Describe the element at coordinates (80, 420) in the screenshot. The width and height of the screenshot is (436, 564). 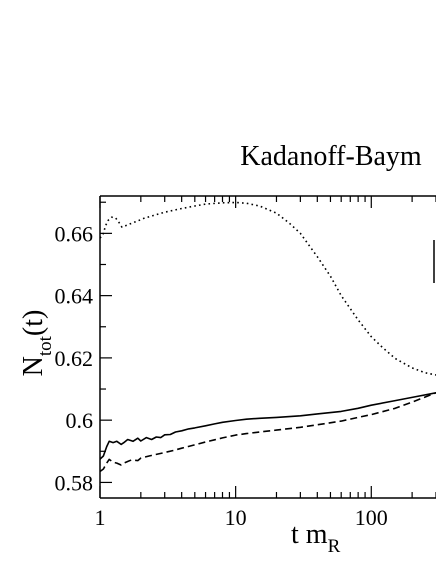
I see `y-tick-label: 0.6` at that location.